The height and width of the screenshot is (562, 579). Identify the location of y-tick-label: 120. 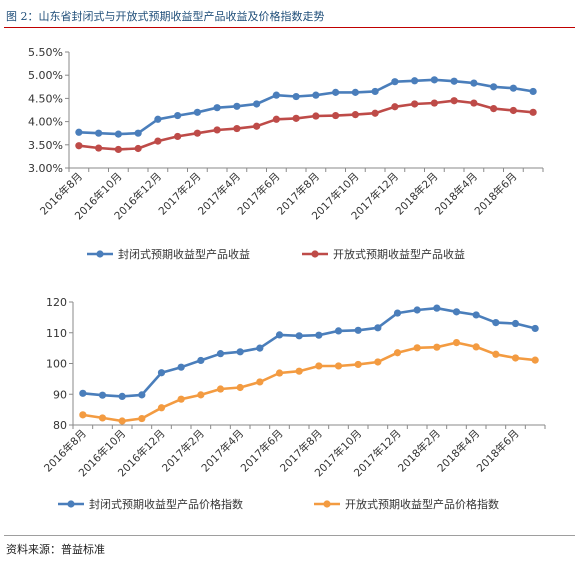
(56, 302).